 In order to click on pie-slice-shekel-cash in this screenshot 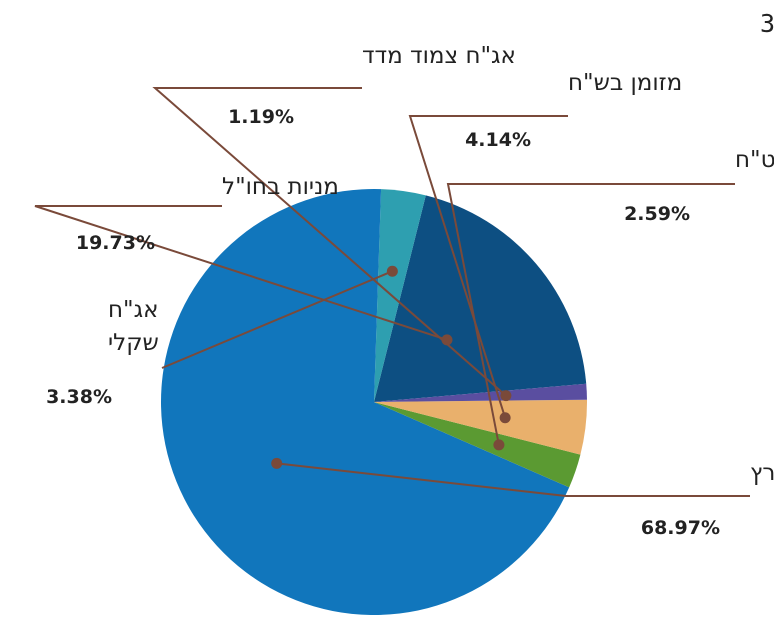, I will do `click(480, 427)`.